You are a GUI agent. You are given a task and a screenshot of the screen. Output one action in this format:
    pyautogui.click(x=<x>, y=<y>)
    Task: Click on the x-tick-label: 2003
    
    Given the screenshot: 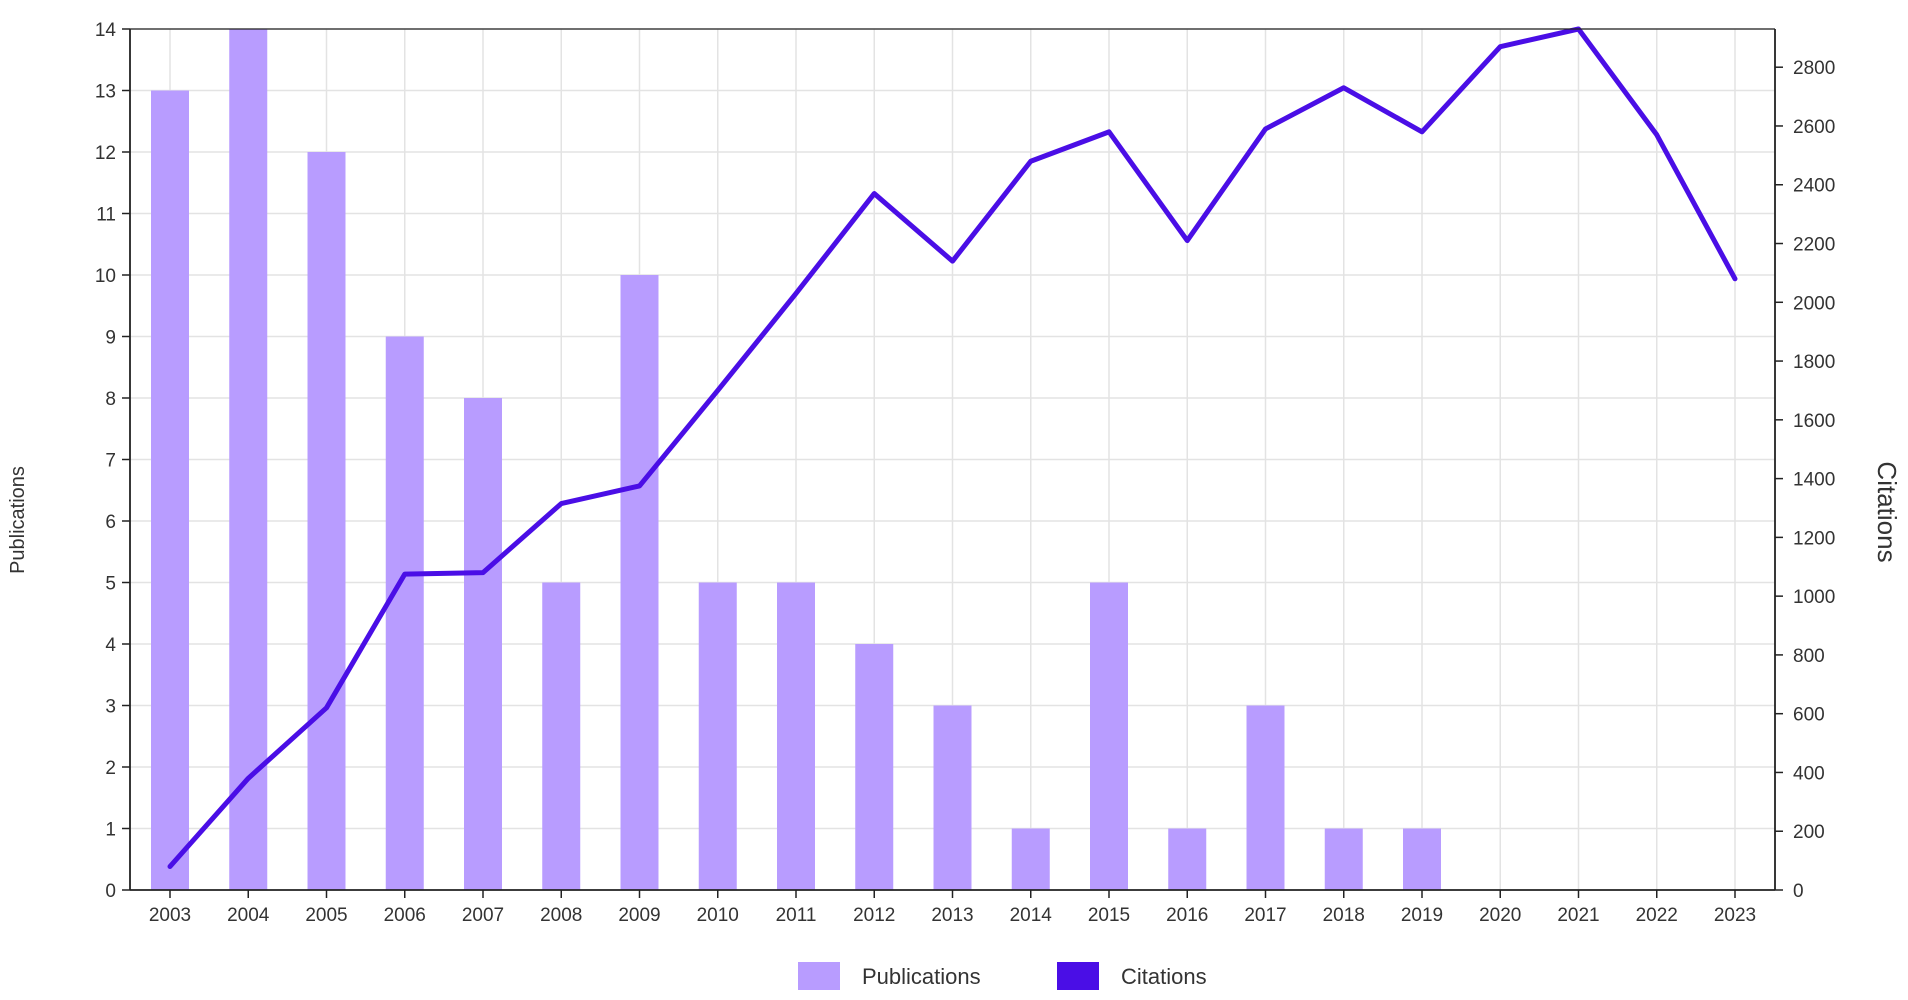 What is the action you would take?
    pyautogui.click(x=170, y=915)
    